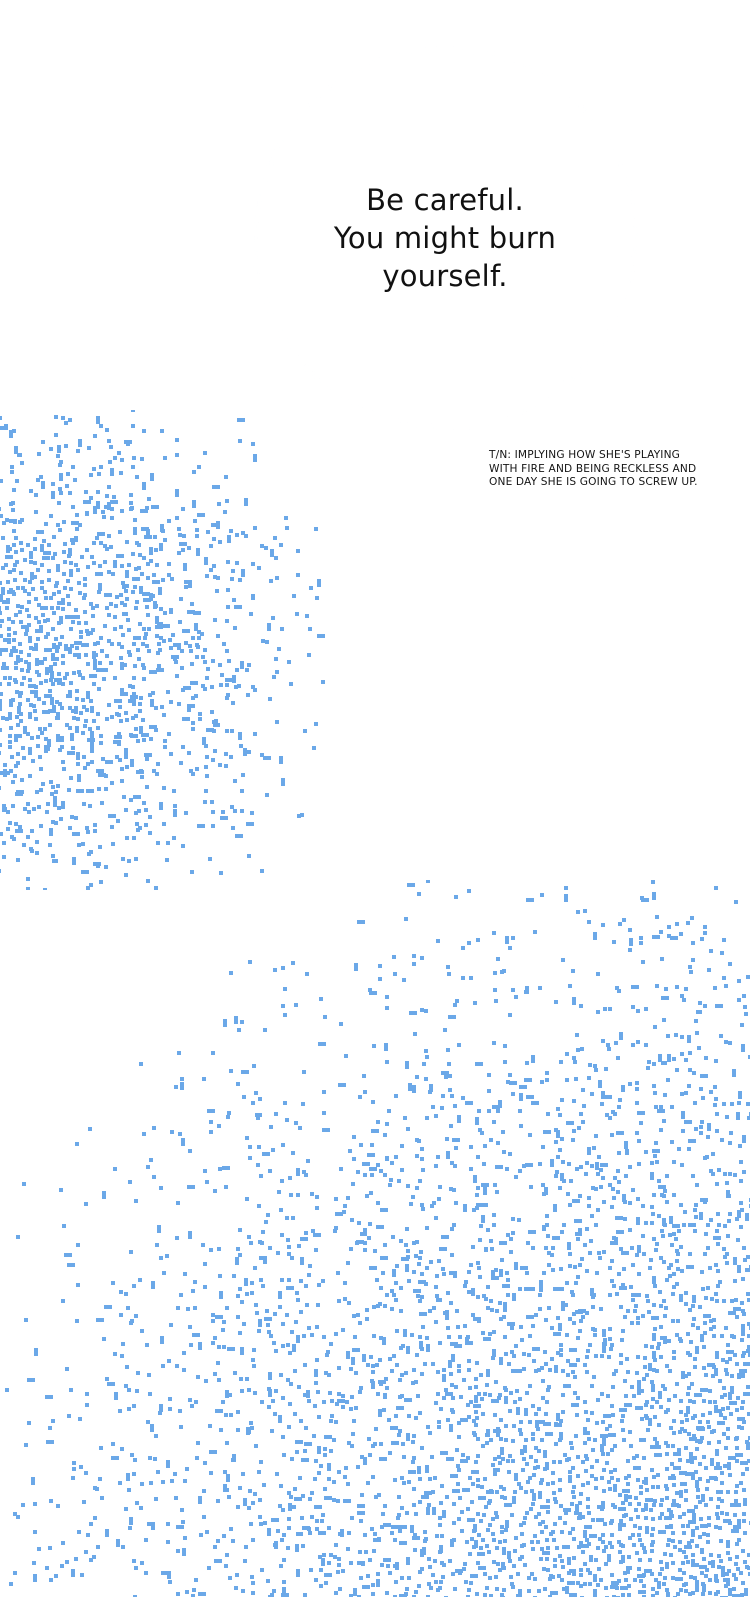 This screenshot has height=1597, width=750. What do you see at coordinates (593, 482) in the screenshot?
I see `translator-note-line-3: ONE DAY SHE IS GOING TO SCREW UP.` at bounding box center [593, 482].